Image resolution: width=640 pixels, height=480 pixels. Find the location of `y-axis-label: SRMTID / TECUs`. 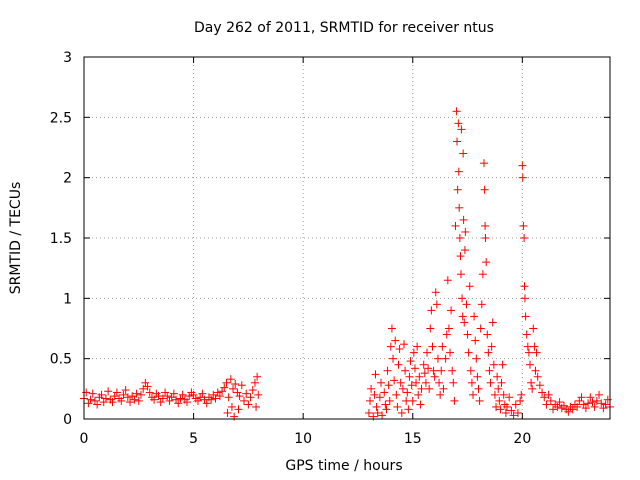

y-axis-label: SRMTID / TECUs is located at coordinates (16, 238).